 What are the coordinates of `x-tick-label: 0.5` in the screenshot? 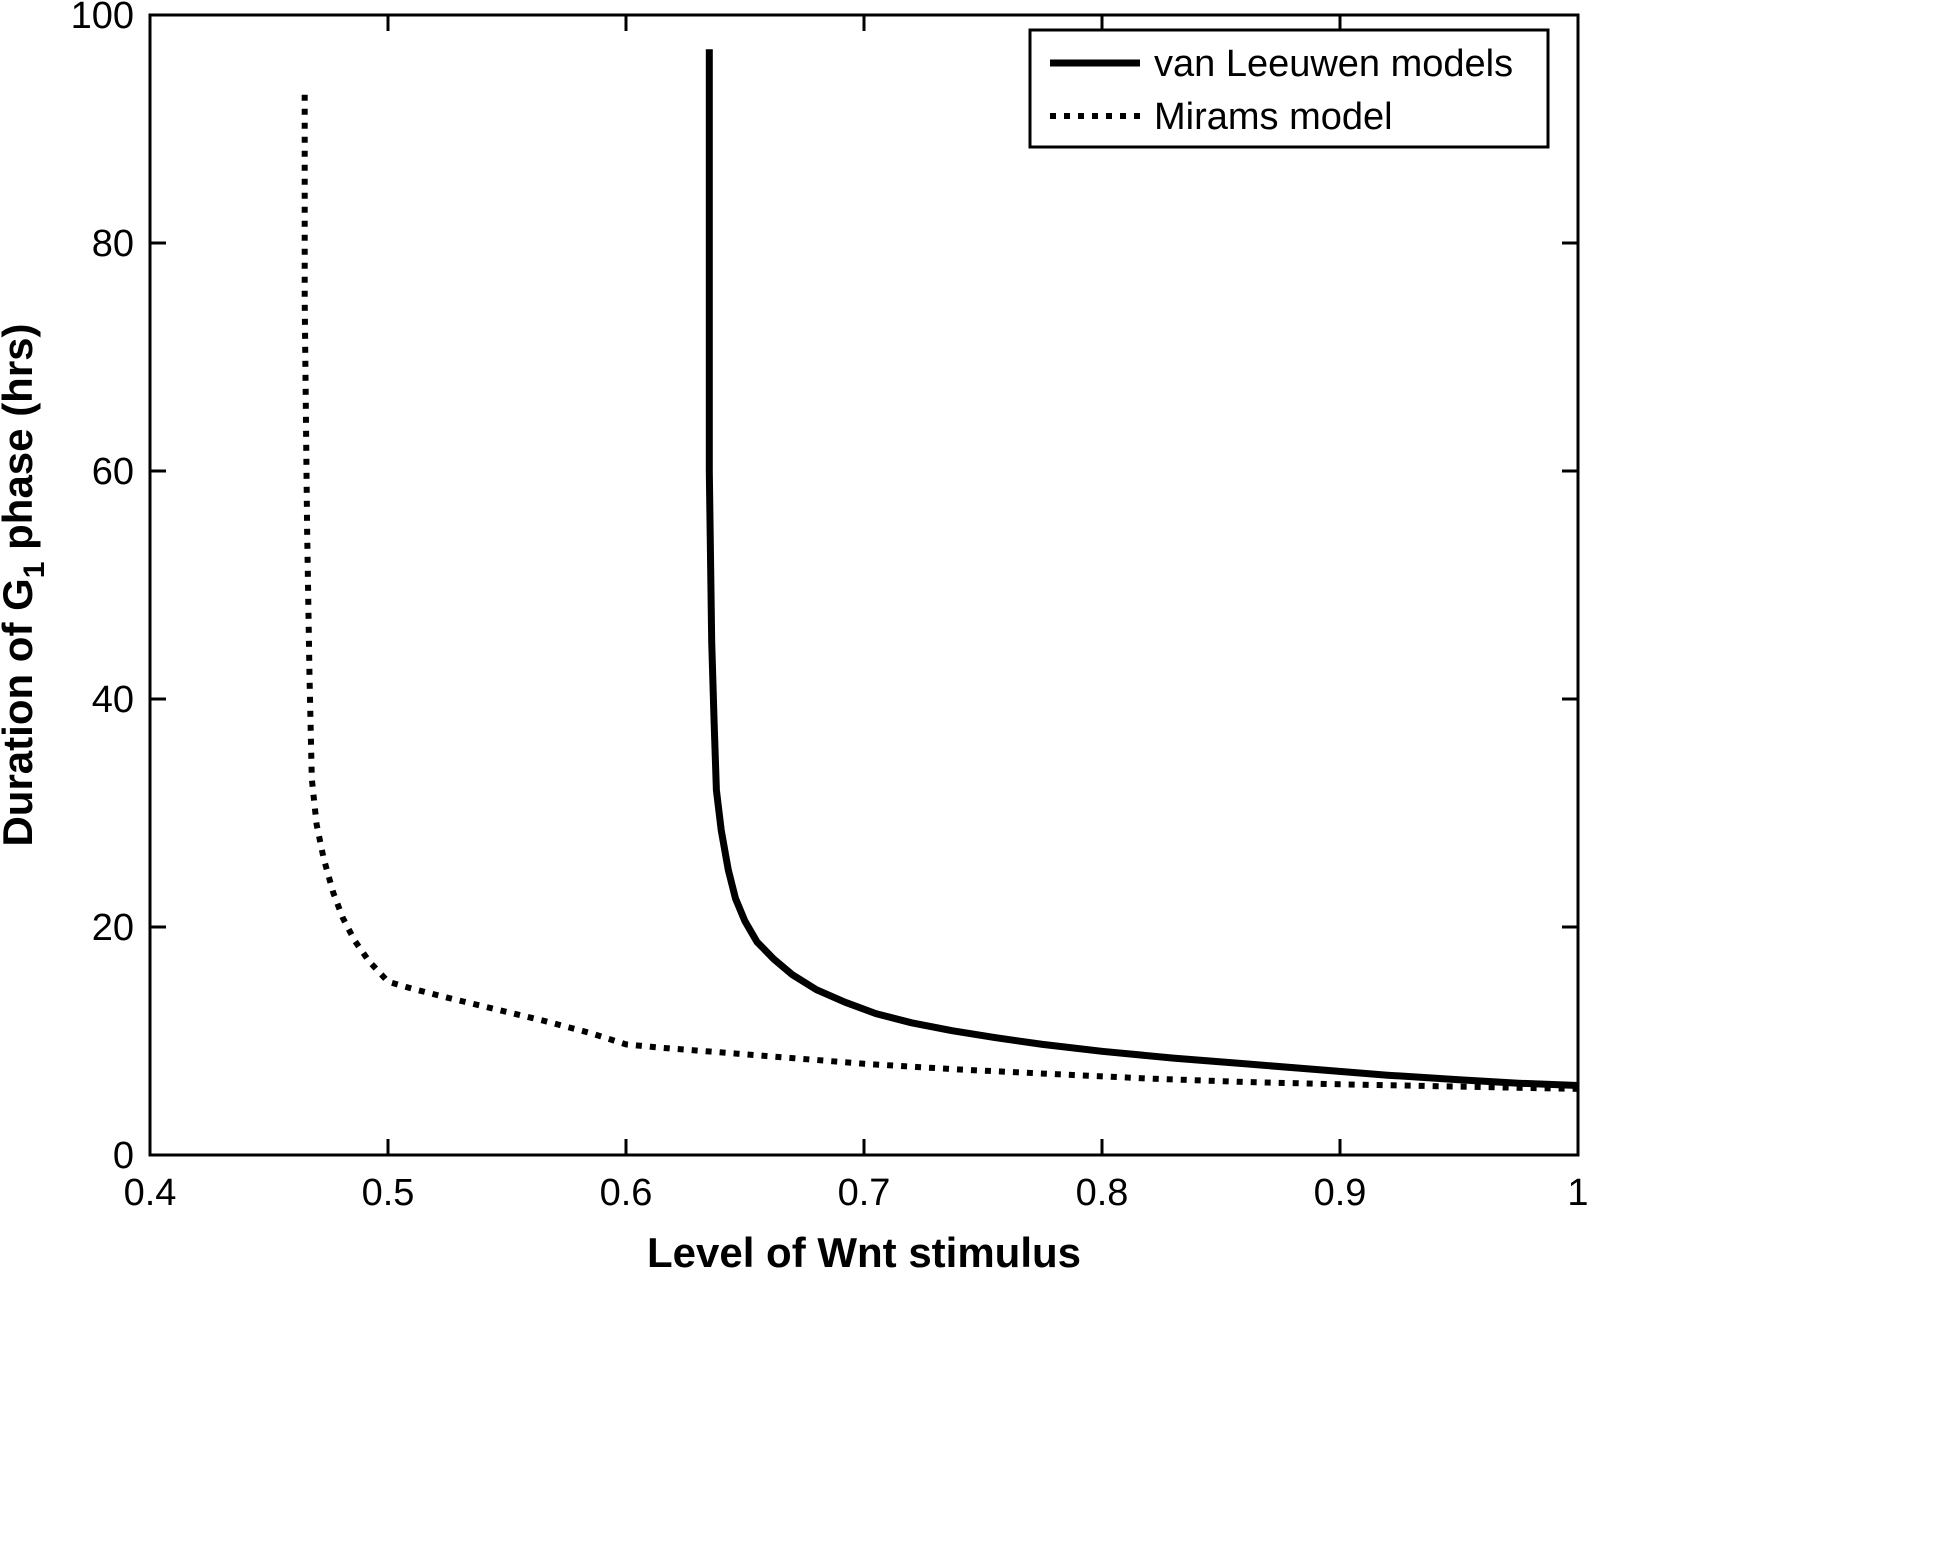 It's located at (388, 1193).